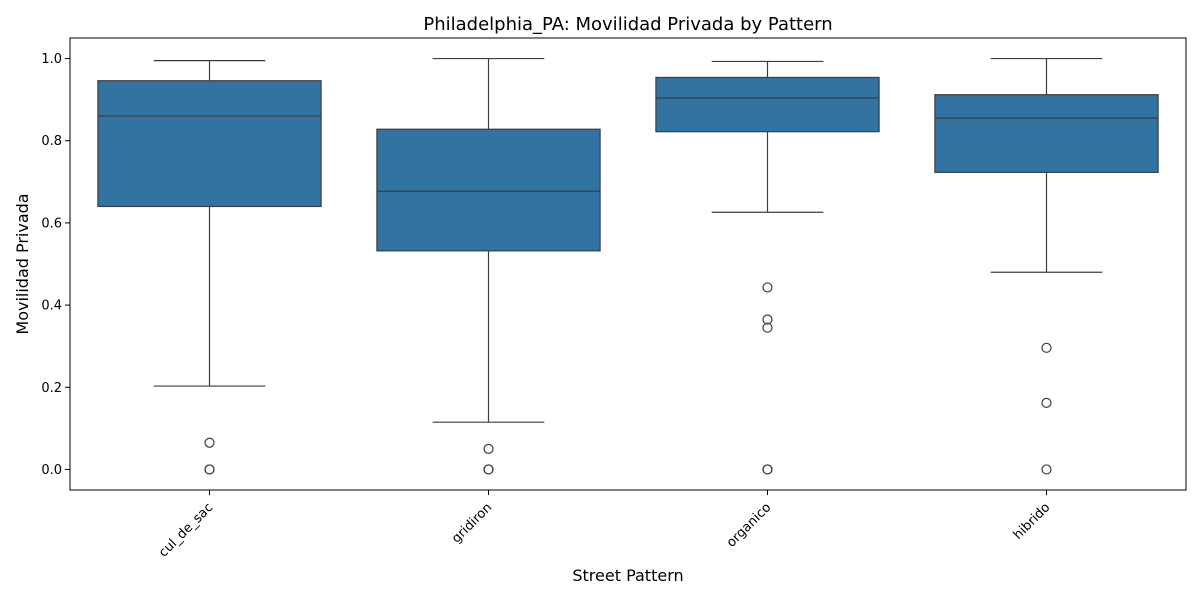  I want to click on x-tick-label: cul_de_sac, so click(186, 530).